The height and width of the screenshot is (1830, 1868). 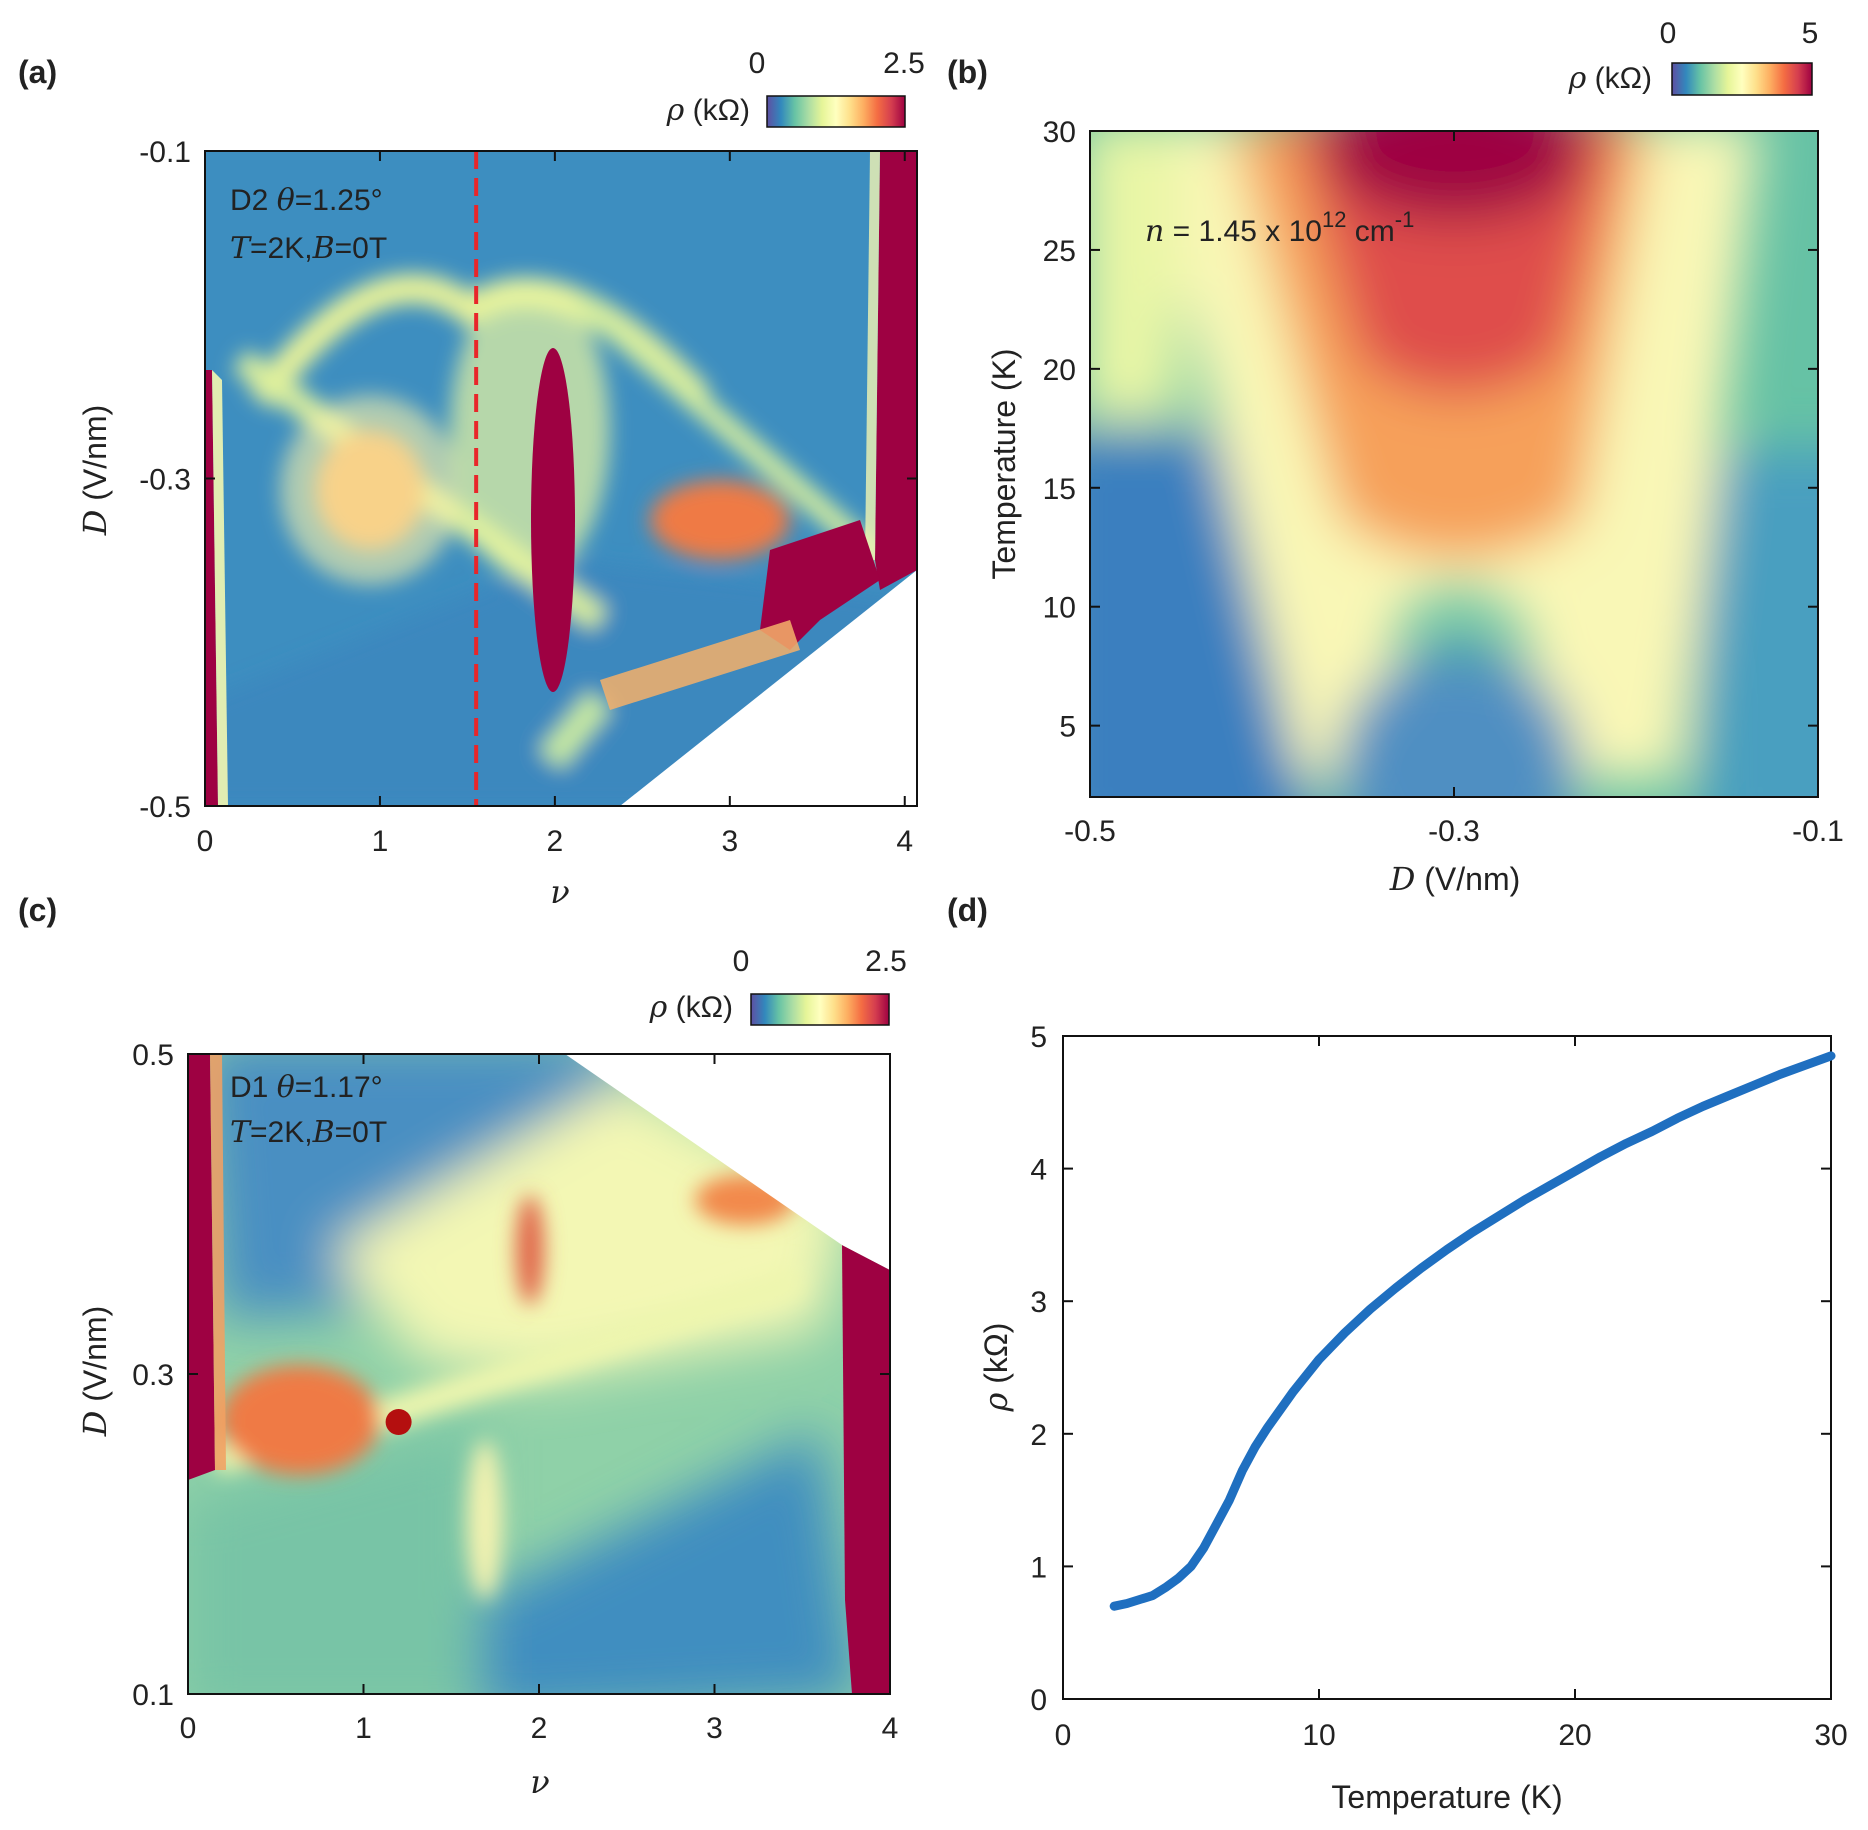 What do you see at coordinates (1818, 831) in the screenshot?
I see `xtick-label-b-2: -0.1` at bounding box center [1818, 831].